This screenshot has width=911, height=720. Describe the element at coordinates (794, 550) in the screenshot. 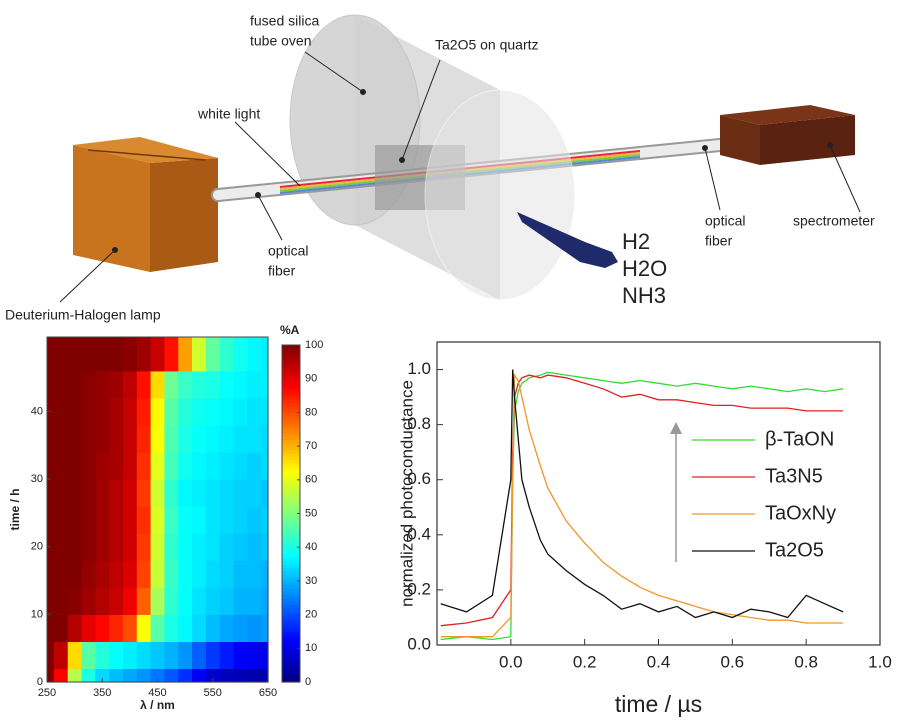

I see `legend-label: Ta2O5` at that location.